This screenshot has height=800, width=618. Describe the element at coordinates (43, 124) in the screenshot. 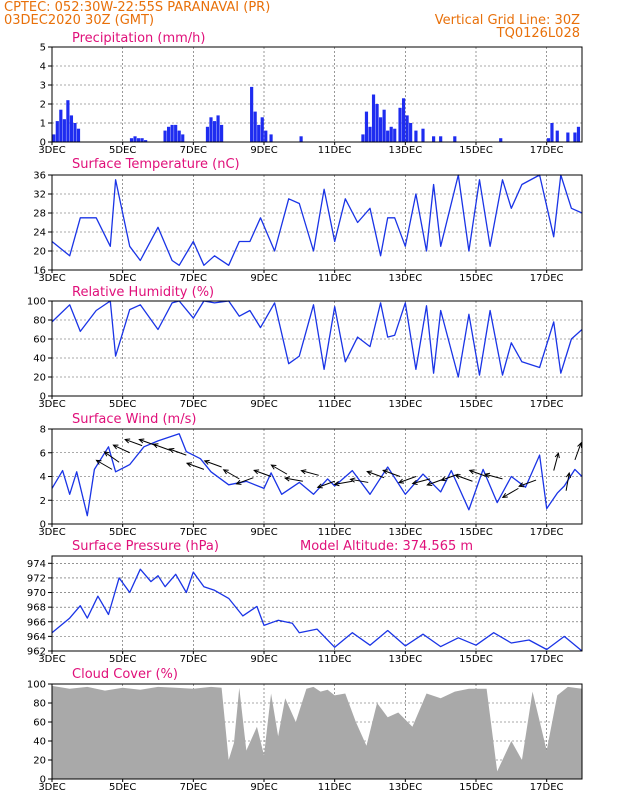

I see `precipitation-ytick-label: 1` at that location.